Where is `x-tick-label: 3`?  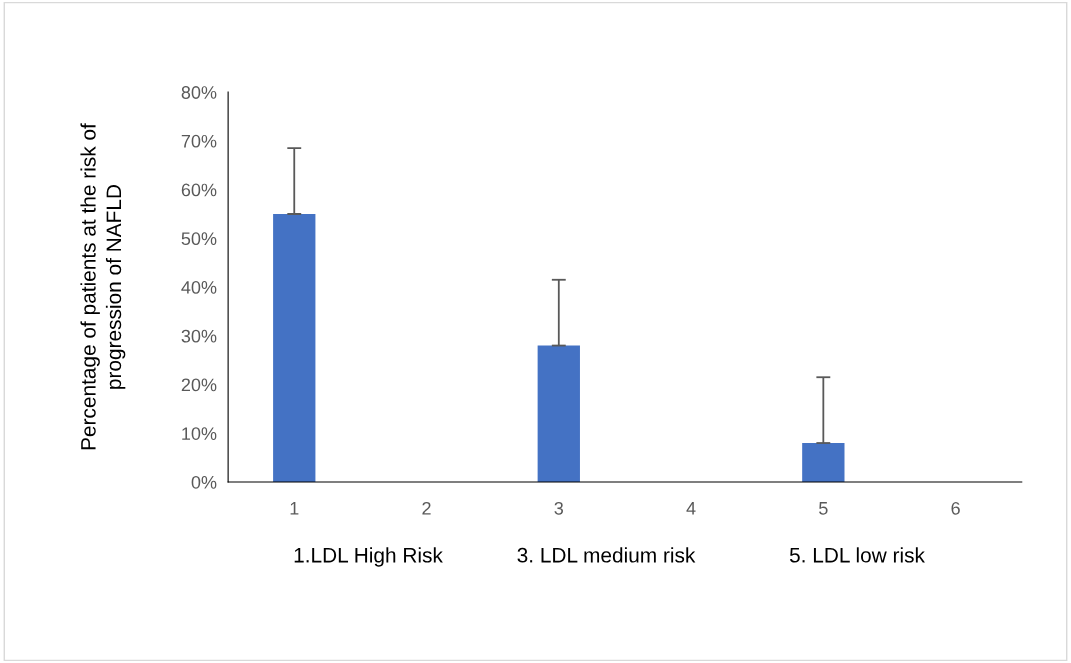
x-tick-label: 3 is located at coordinates (559, 508).